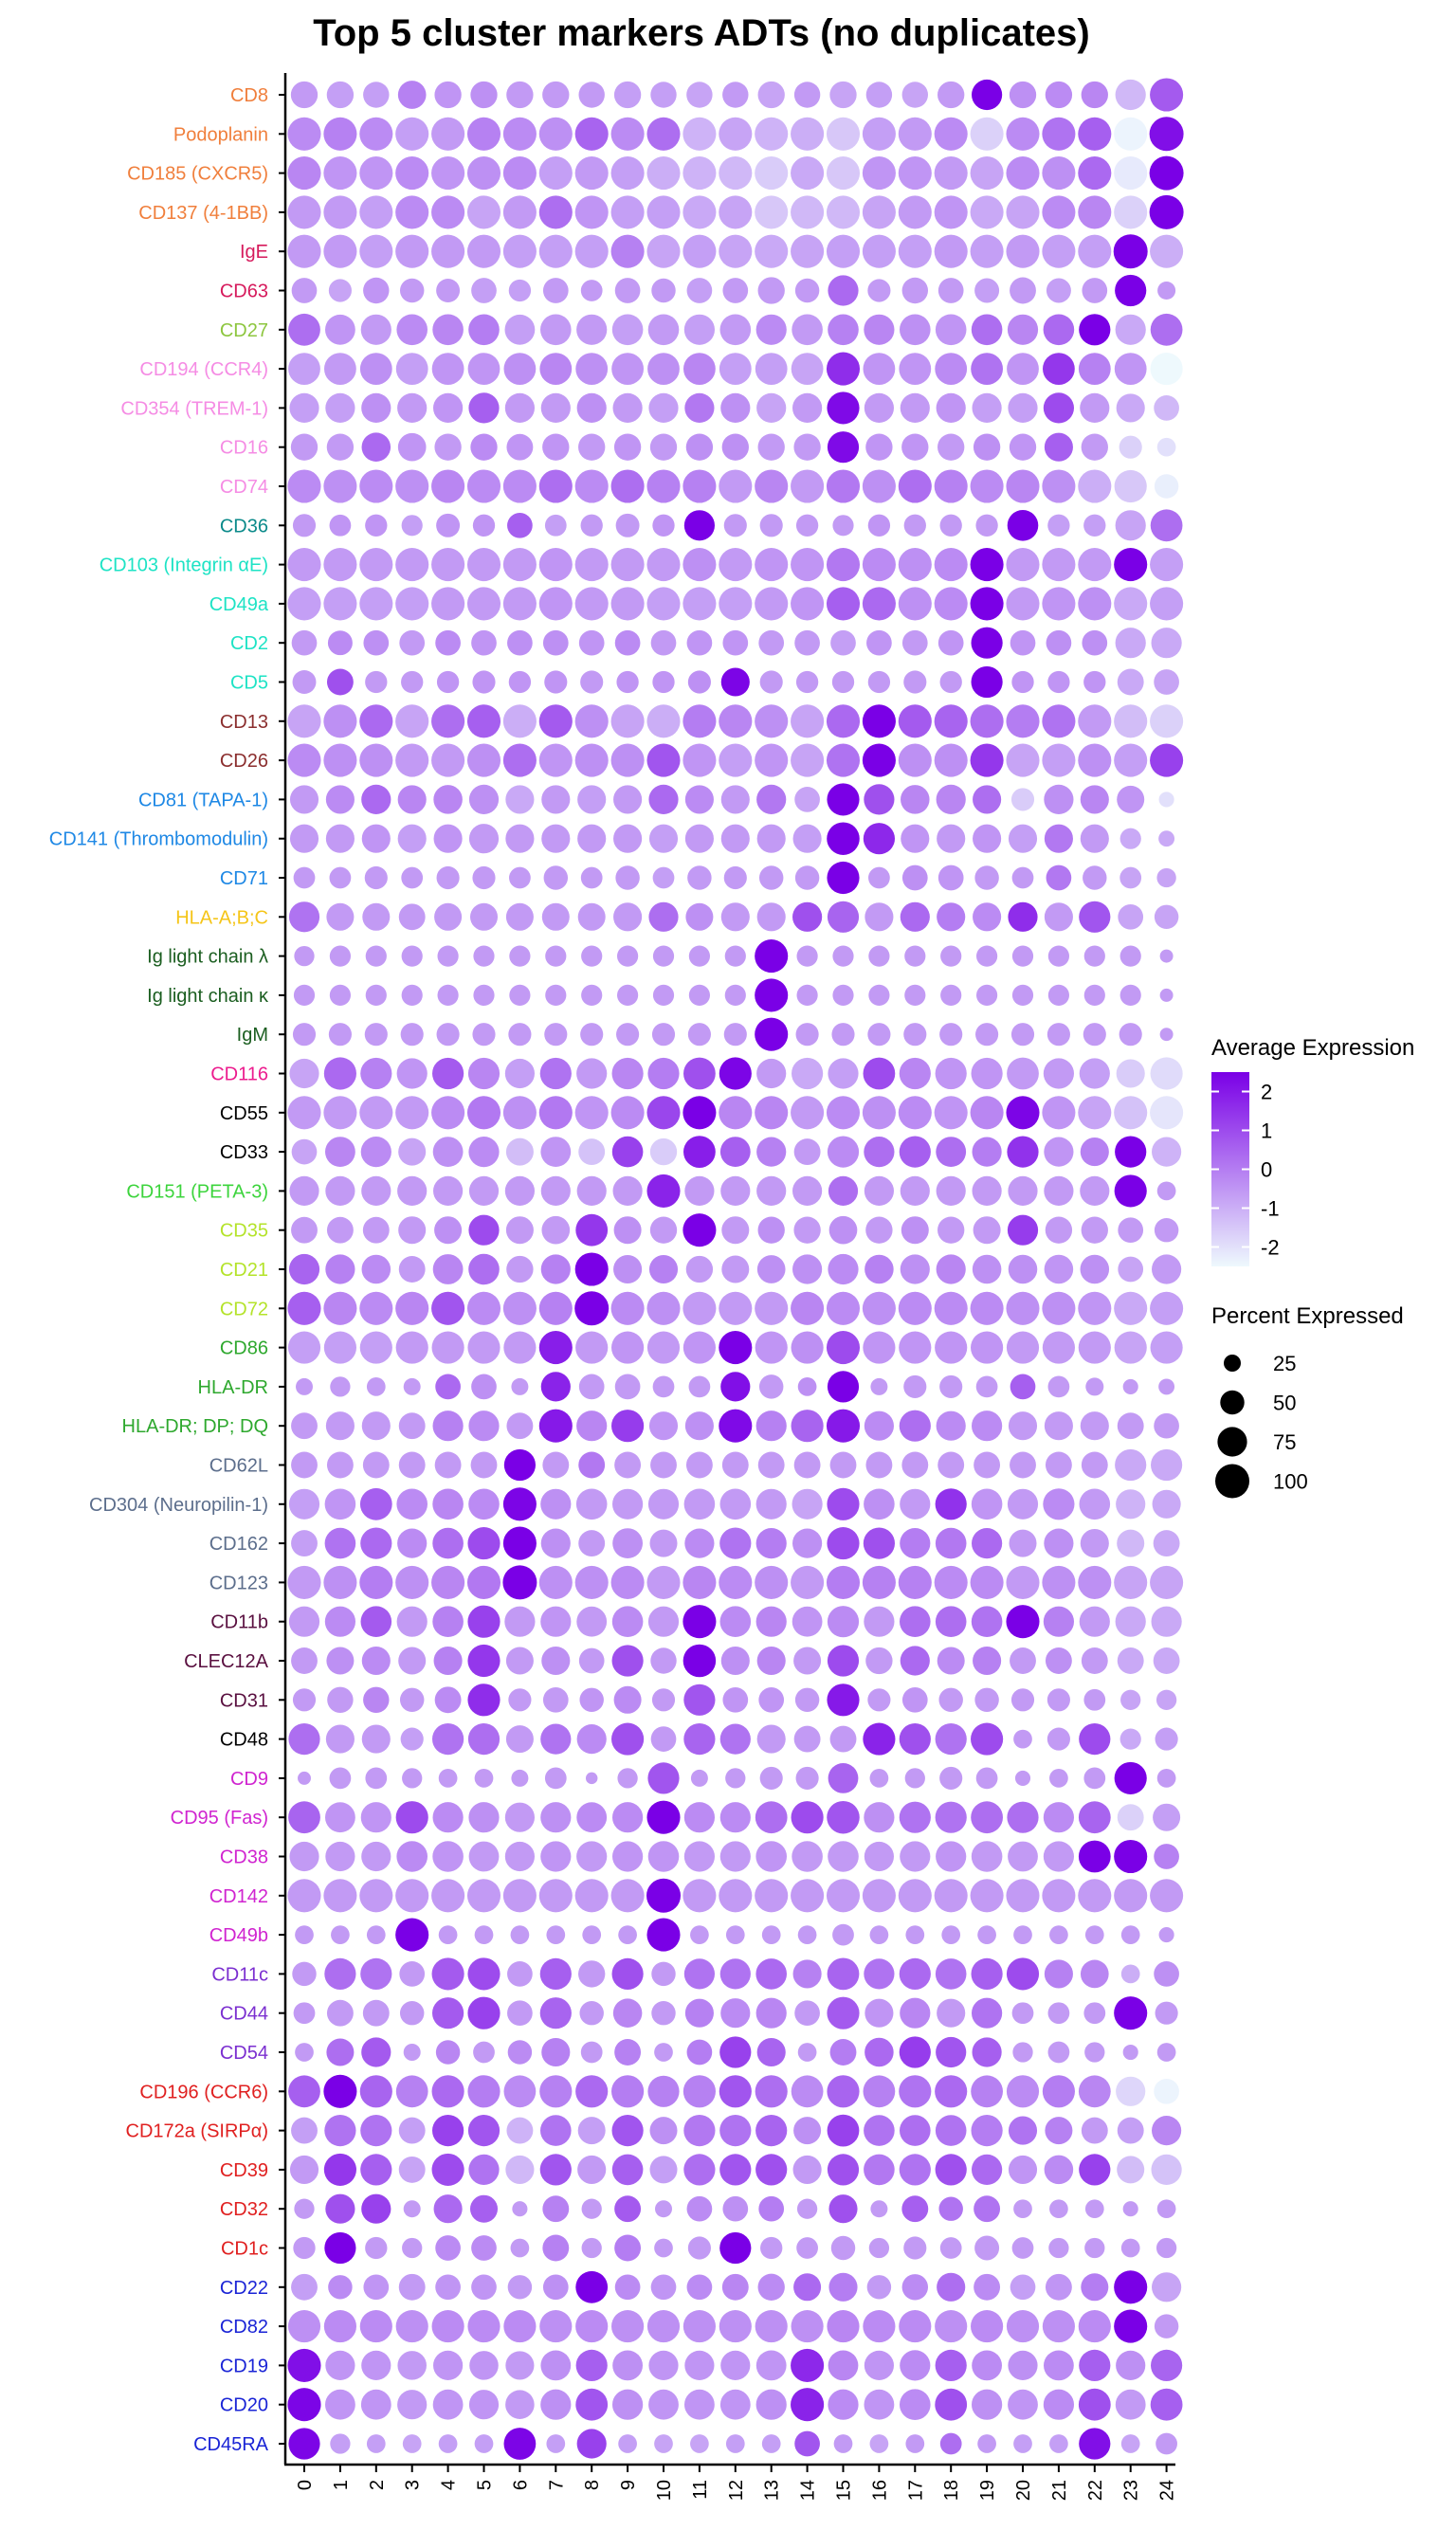 The width and height of the screenshot is (1456, 2548). What do you see at coordinates (203, 2092) in the screenshot?
I see `y-tick-label: CD196 (CCR6)` at bounding box center [203, 2092].